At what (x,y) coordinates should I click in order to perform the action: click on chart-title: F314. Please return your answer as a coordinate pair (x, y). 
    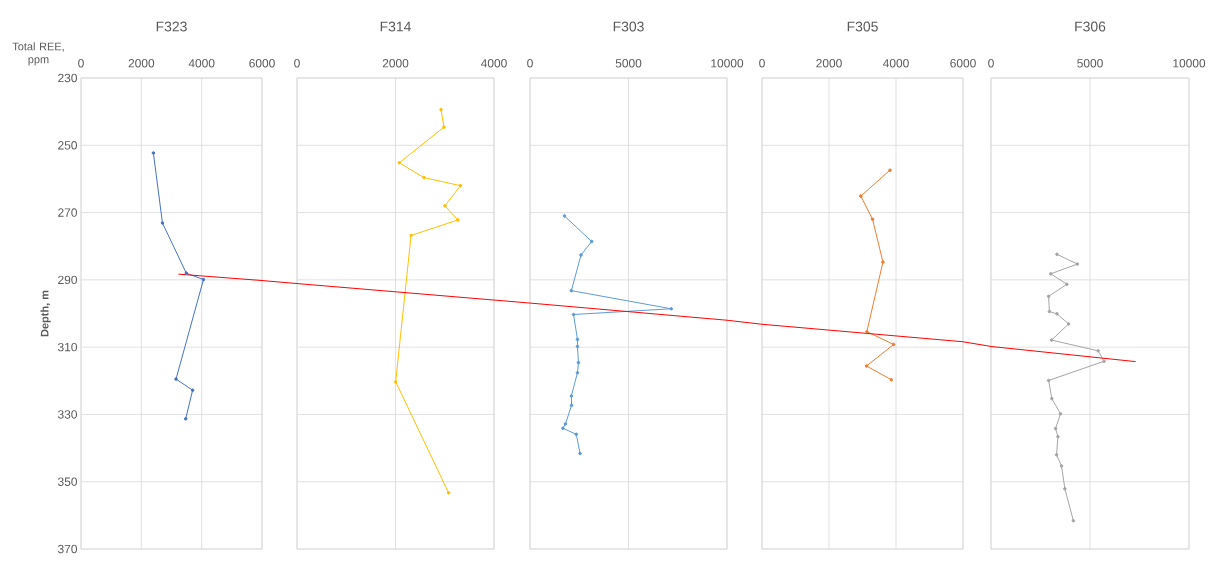
    Looking at the image, I should click on (395, 26).